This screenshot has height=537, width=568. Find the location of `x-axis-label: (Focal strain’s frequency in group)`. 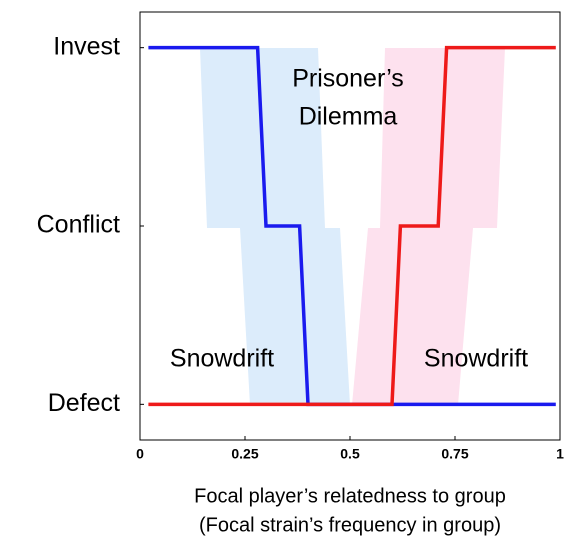

x-axis-label: (Focal strain’s frequency in group) is located at coordinates (350, 525).